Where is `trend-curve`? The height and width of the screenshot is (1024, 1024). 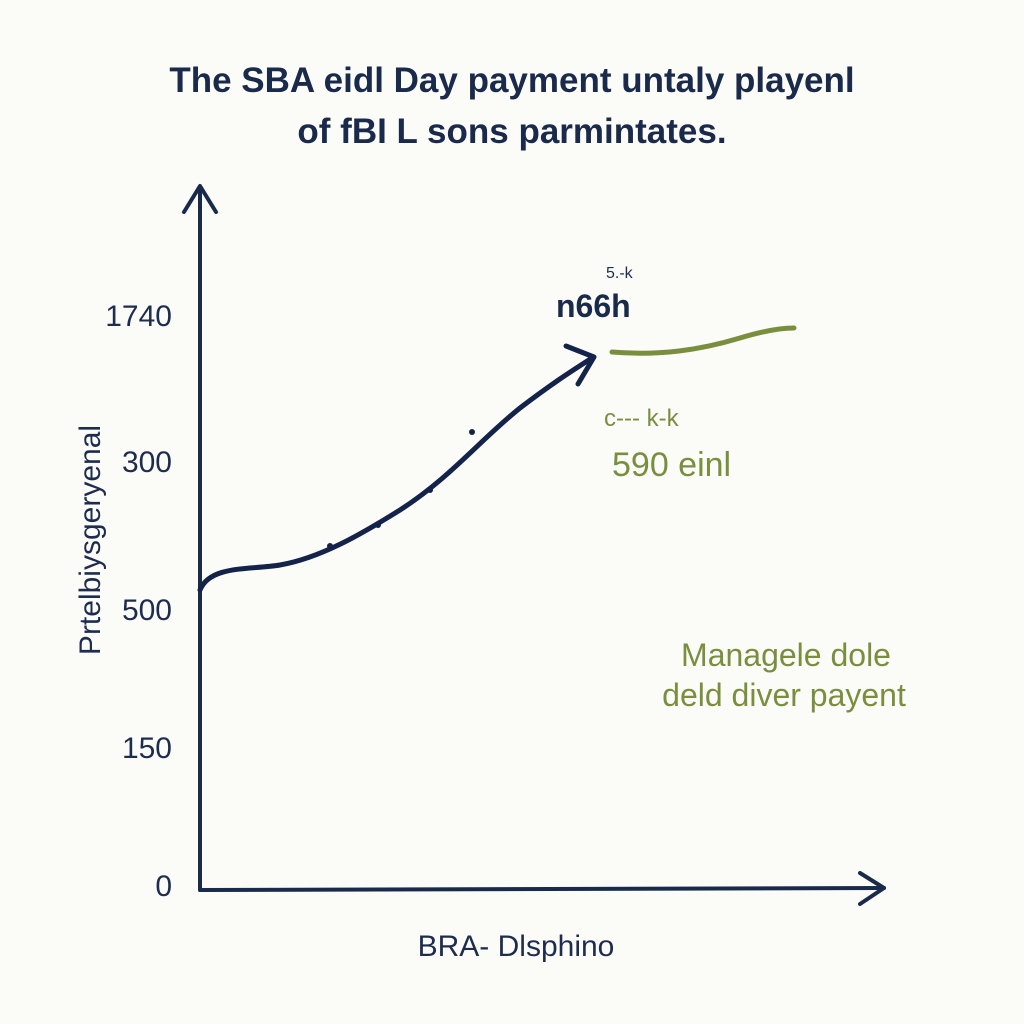
trend-curve is located at coordinates (397, 468).